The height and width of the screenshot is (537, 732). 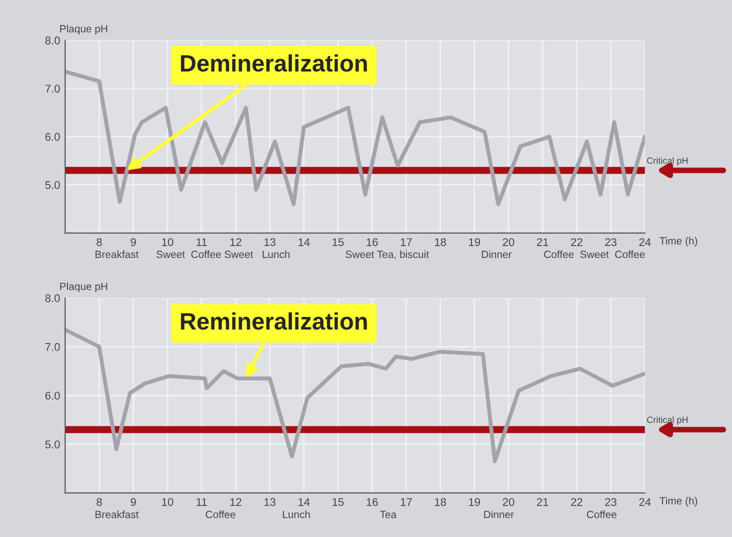 I want to click on annotation: Remineralization, so click(x=273, y=321).